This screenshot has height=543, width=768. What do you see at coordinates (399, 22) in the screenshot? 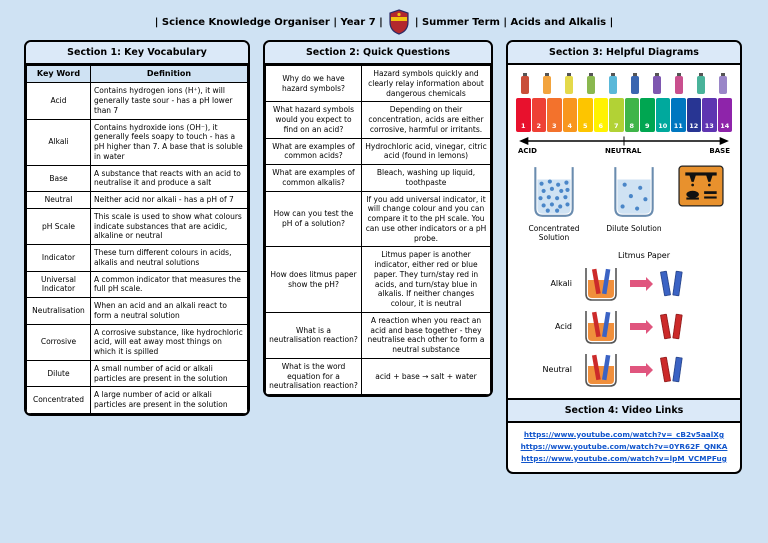
I see `school-crest-icon` at bounding box center [399, 22].